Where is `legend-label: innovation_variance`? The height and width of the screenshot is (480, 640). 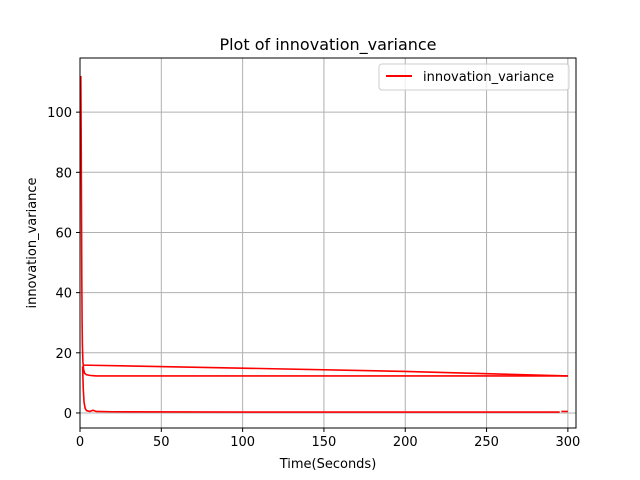
legend-label: innovation_variance is located at coordinates (488, 77).